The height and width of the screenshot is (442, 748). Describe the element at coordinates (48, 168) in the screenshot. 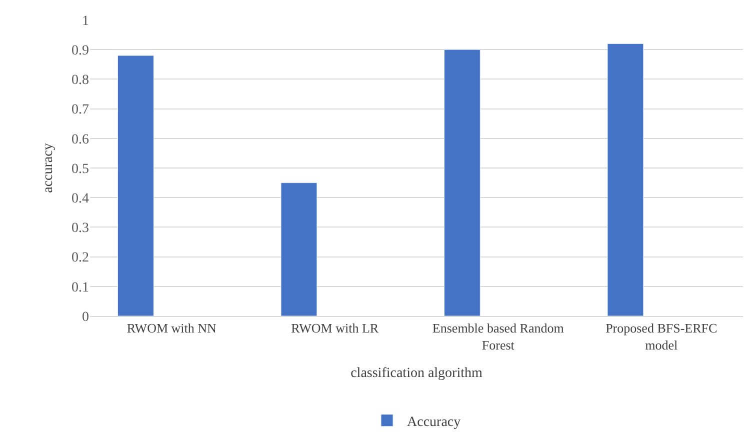

I see `y-axis-title: accuracy` at that location.